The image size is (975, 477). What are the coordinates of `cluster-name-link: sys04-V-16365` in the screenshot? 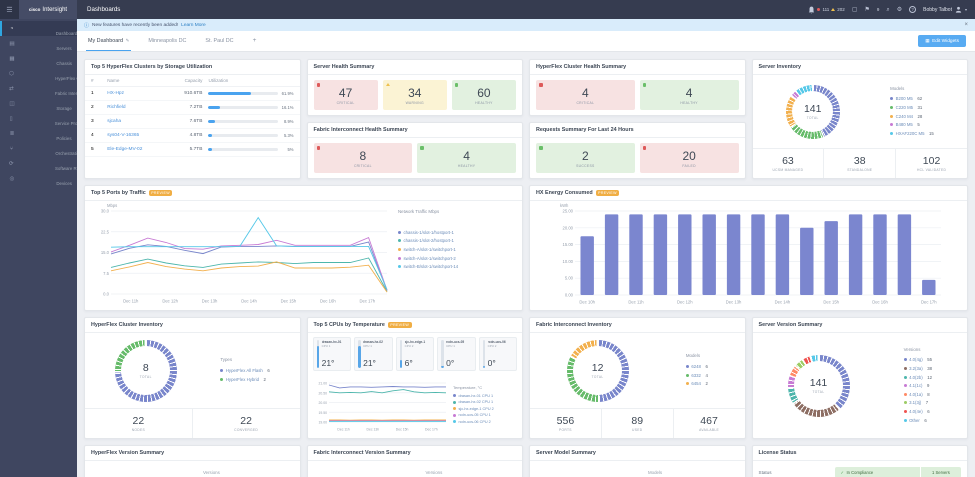 It's located at (123, 135).